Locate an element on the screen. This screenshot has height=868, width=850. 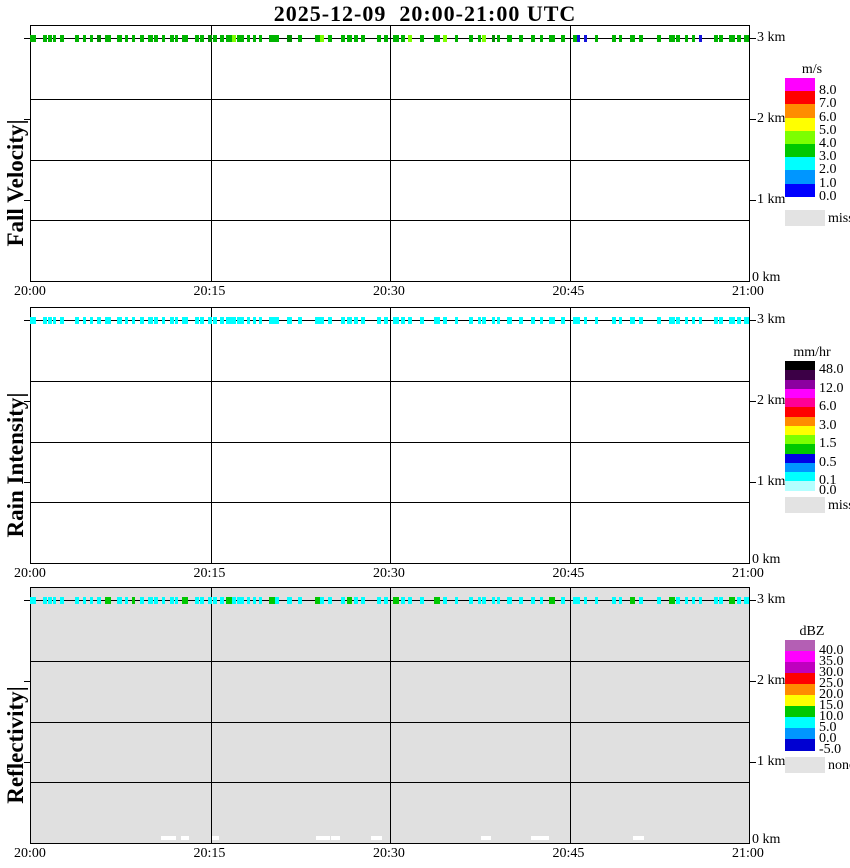
y-tick-label: 3 km is located at coordinates (771, 599).